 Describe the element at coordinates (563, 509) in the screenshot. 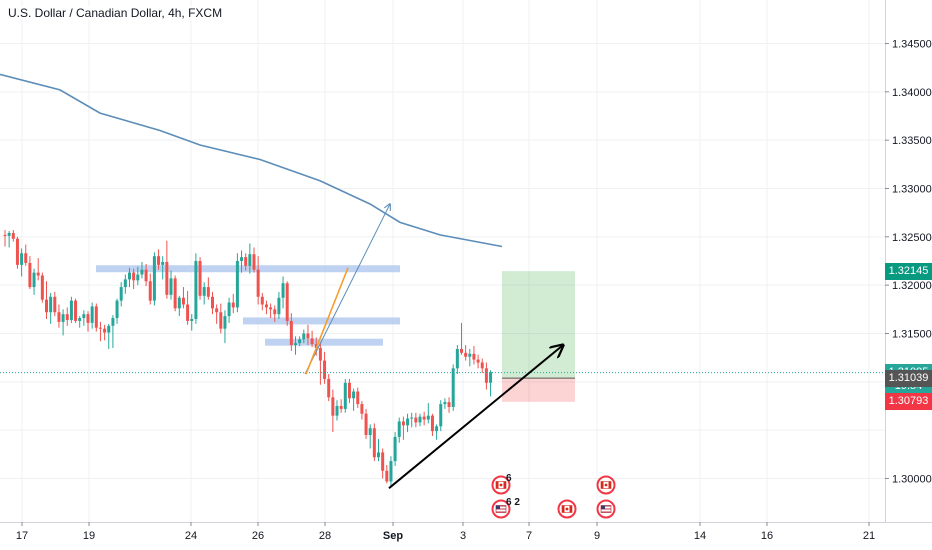

I see `canada-flag-left-bar` at that location.